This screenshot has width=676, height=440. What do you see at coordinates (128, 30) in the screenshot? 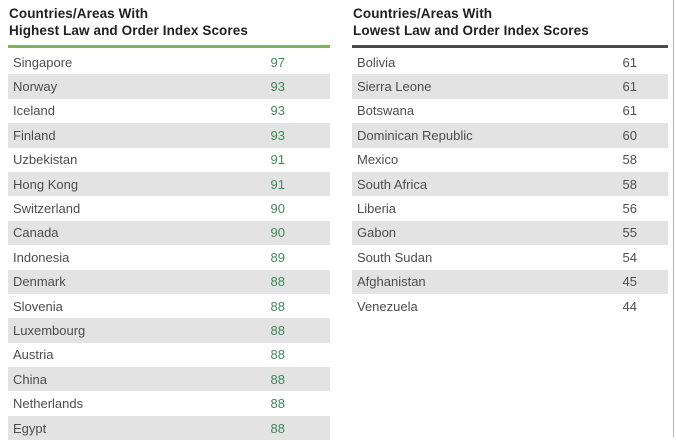
I see `highest-title-line-2: Highest Law and Order Index Scores` at bounding box center [128, 30].